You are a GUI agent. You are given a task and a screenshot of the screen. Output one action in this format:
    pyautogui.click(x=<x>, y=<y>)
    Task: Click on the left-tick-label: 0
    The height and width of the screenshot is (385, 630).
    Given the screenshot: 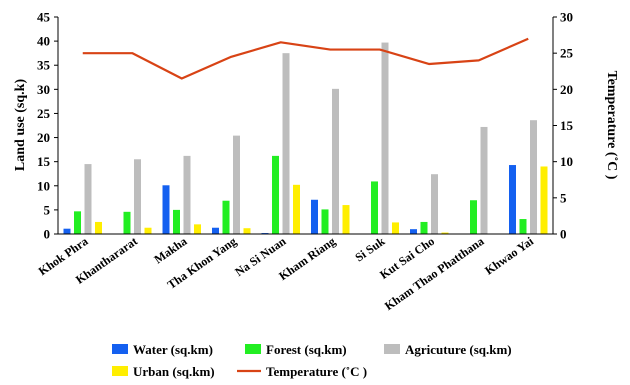 What is the action you would take?
    pyautogui.click(x=47, y=234)
    